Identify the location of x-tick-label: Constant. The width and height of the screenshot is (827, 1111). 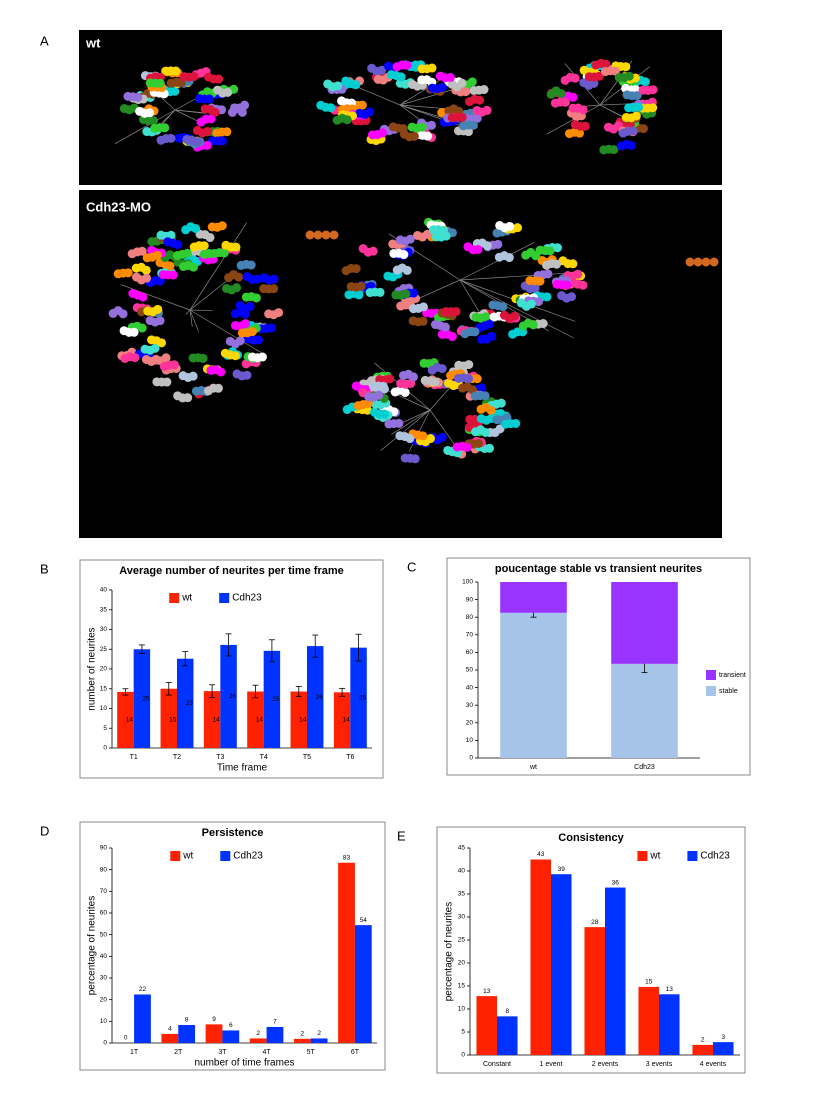
(497, 1064).